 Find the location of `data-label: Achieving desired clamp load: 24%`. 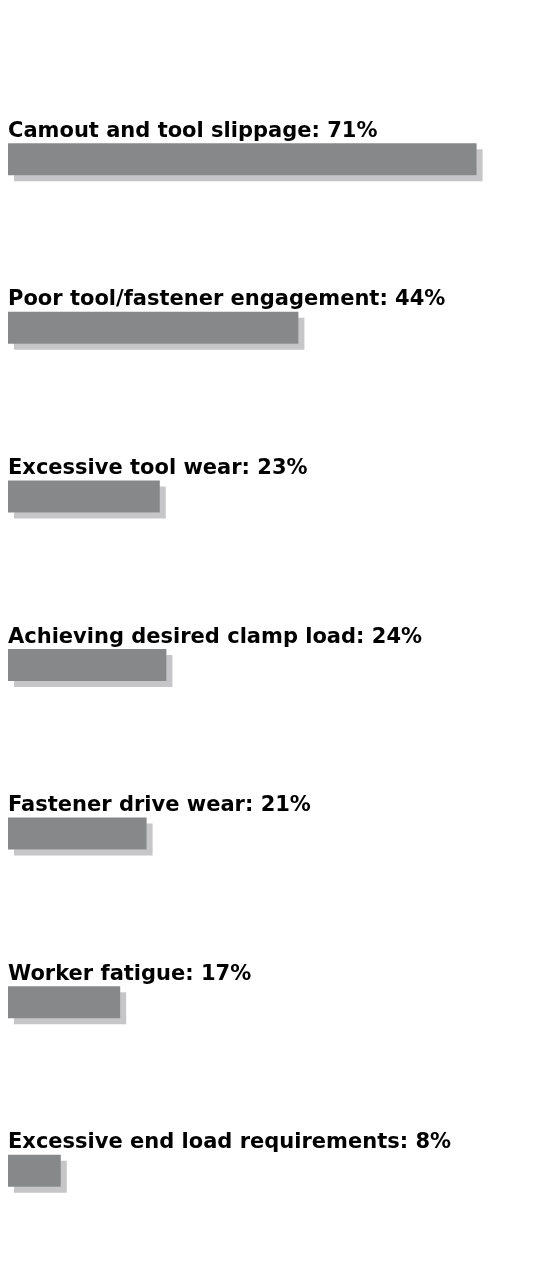

data-label: Achieving desired clamp load: 24% is located at coordinates (215, 635).